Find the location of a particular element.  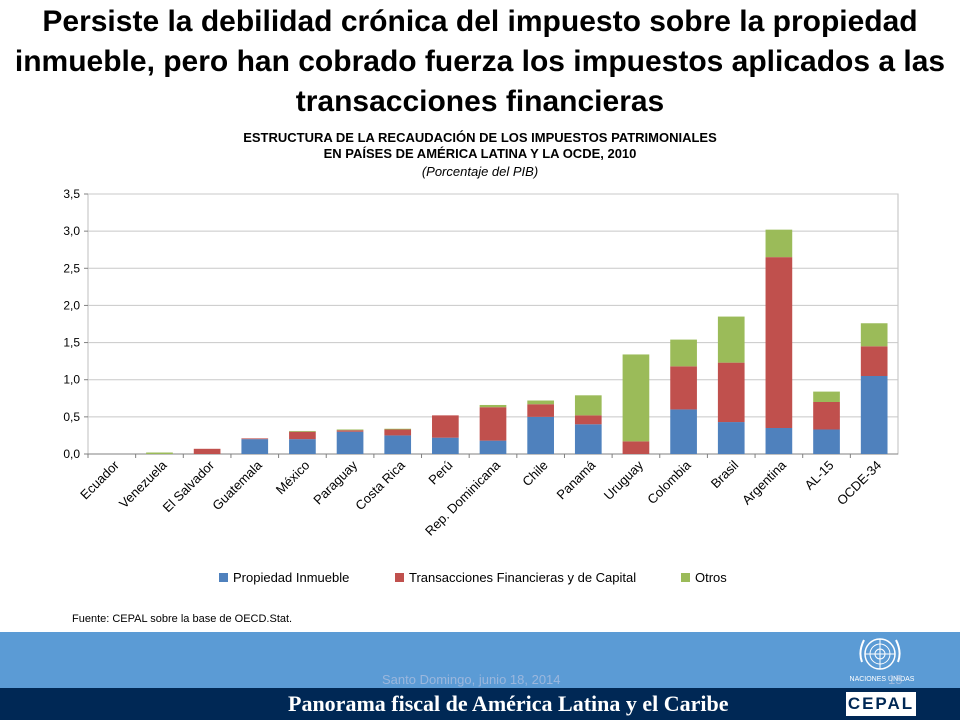

y-tick-label: 0,0 is located at coordinates (71, 454).